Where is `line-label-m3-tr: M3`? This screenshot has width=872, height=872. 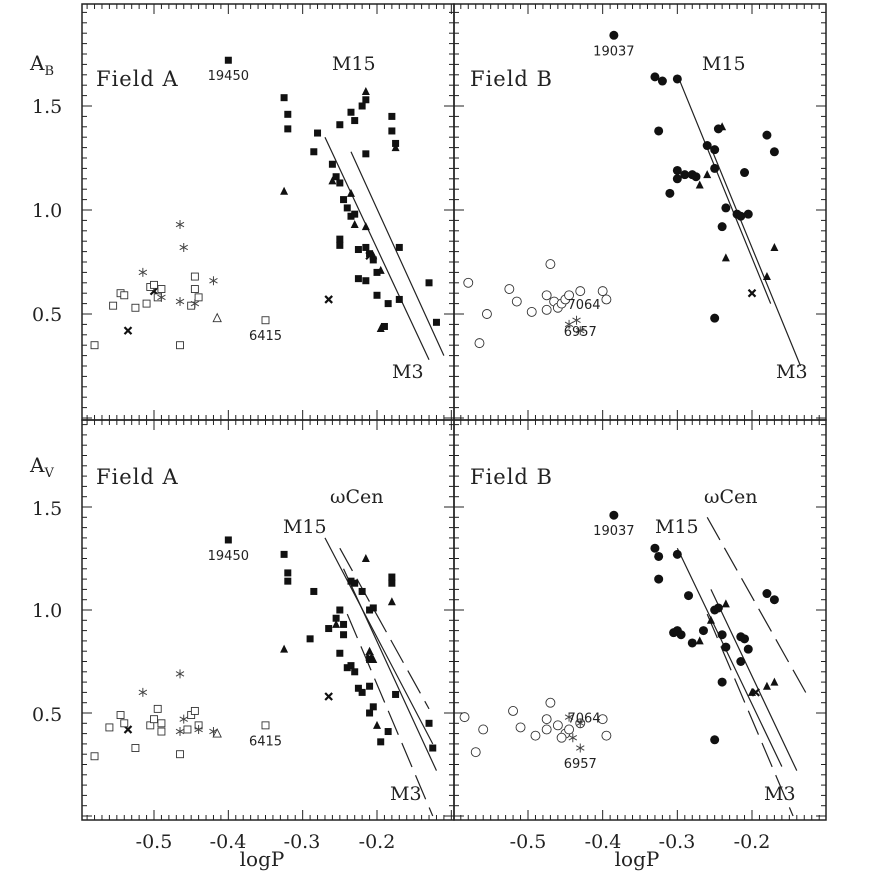
line-label-m3-tr: M3 is located at coordinates (792, 372).